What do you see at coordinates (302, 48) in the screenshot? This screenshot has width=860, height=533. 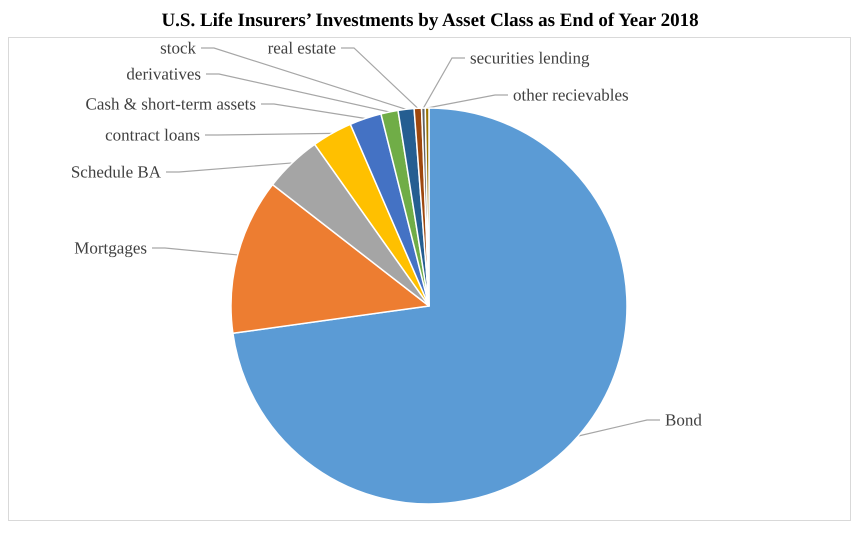 I see `slice-label: real estate` at bounding box center [302, 48].